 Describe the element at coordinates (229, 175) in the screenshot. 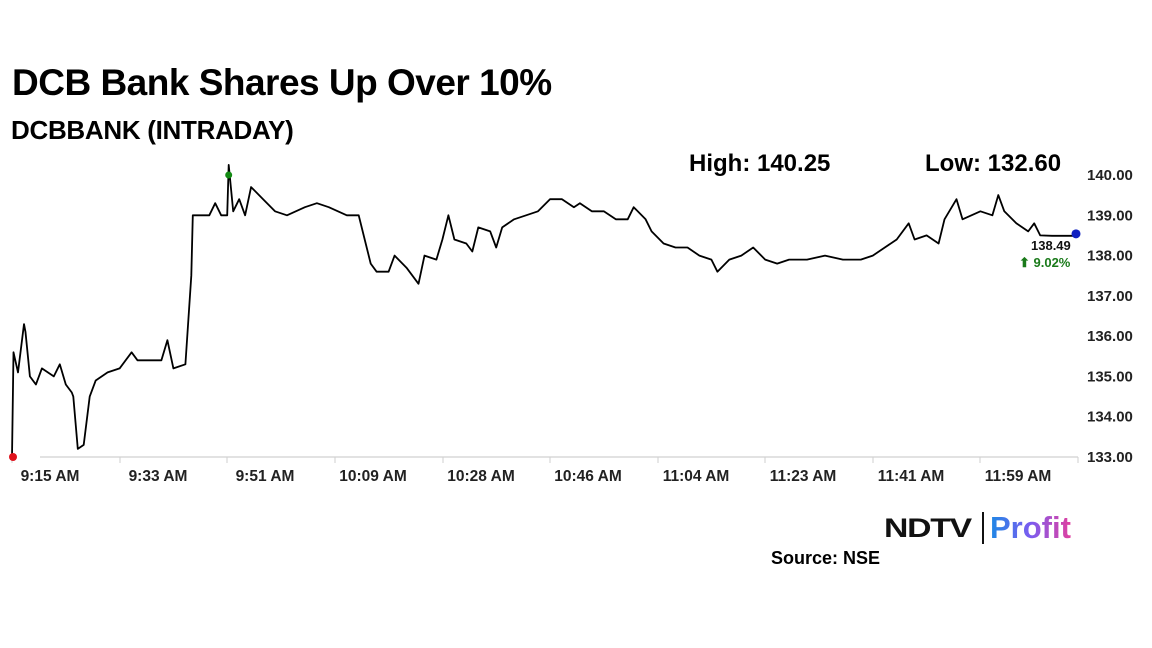

I see `high-marker-dot` at that location.